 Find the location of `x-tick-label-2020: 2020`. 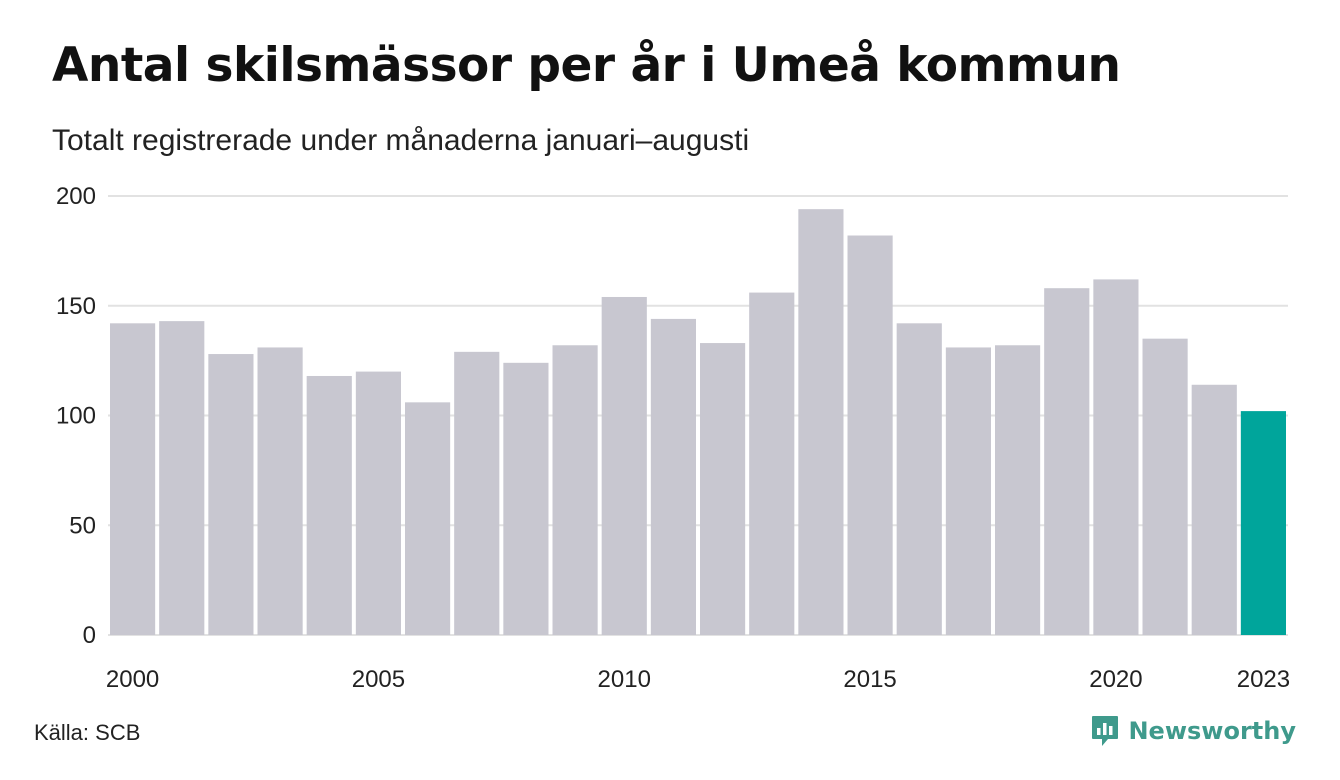

x-tick-label-2020: 2020 is located at coordinates (1115, 679).